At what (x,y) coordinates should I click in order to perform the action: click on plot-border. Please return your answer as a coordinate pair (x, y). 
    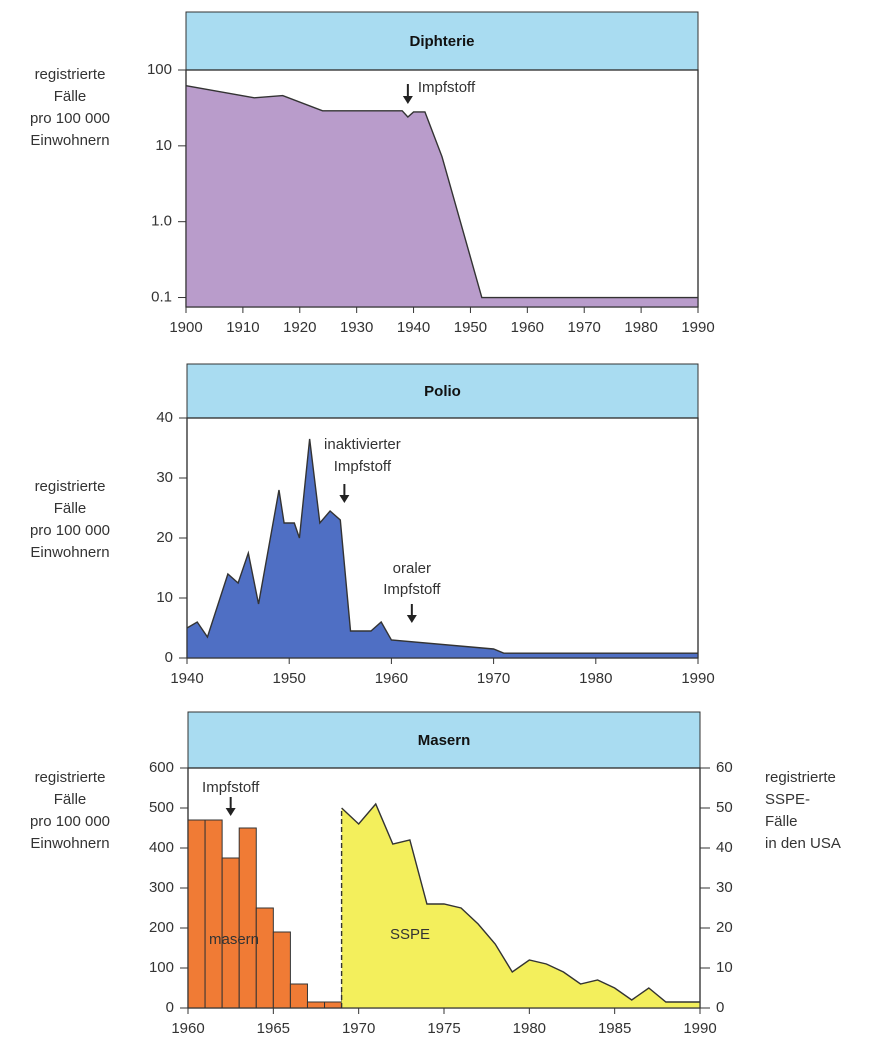
    Looking at the image, I should click on (442, 188).